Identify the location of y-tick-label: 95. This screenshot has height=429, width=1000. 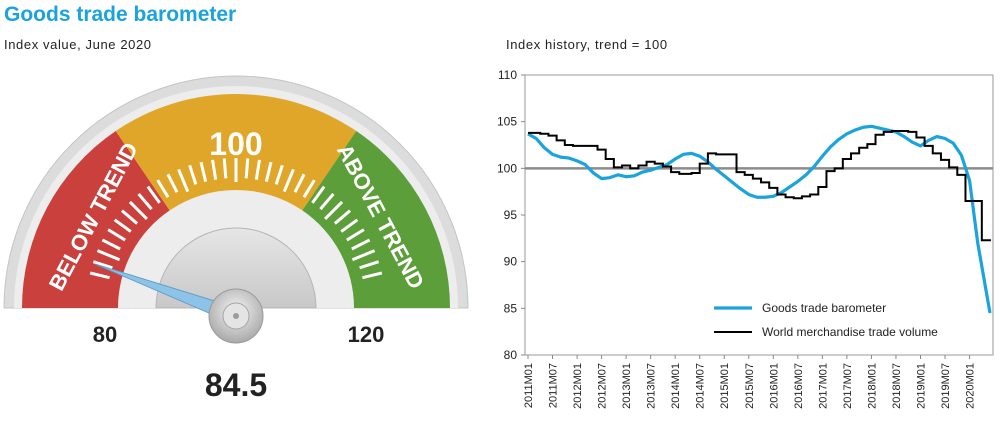
(511, 215).